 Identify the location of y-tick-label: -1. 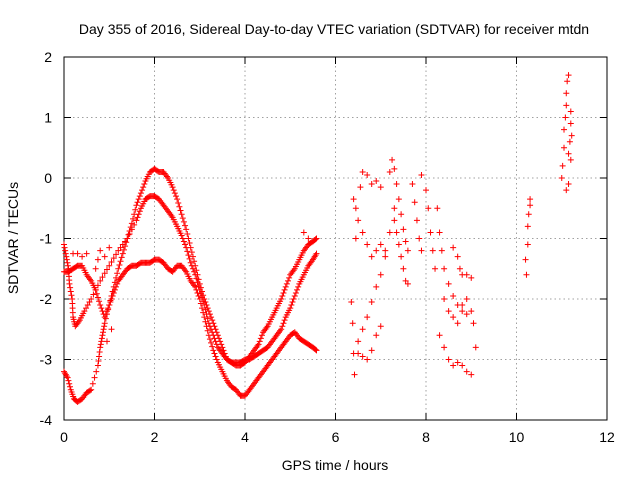
(46, 239).